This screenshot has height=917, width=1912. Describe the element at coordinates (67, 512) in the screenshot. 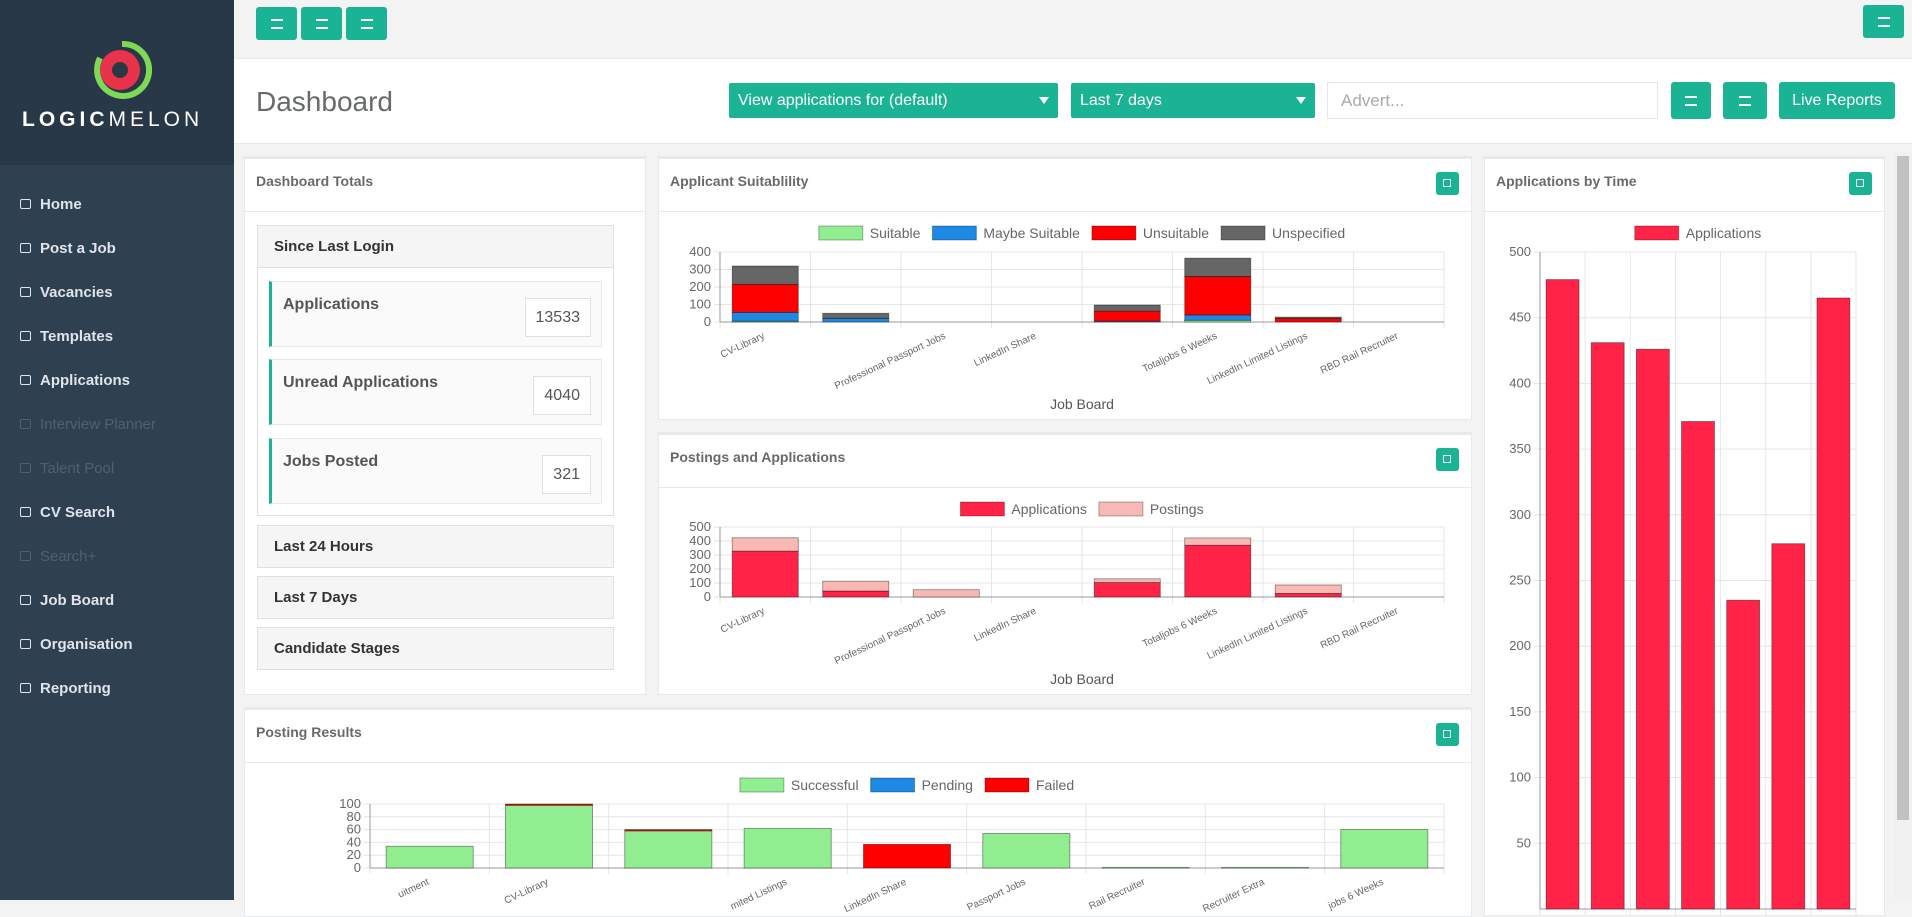

I see `menu-item: CV Search` at that location.